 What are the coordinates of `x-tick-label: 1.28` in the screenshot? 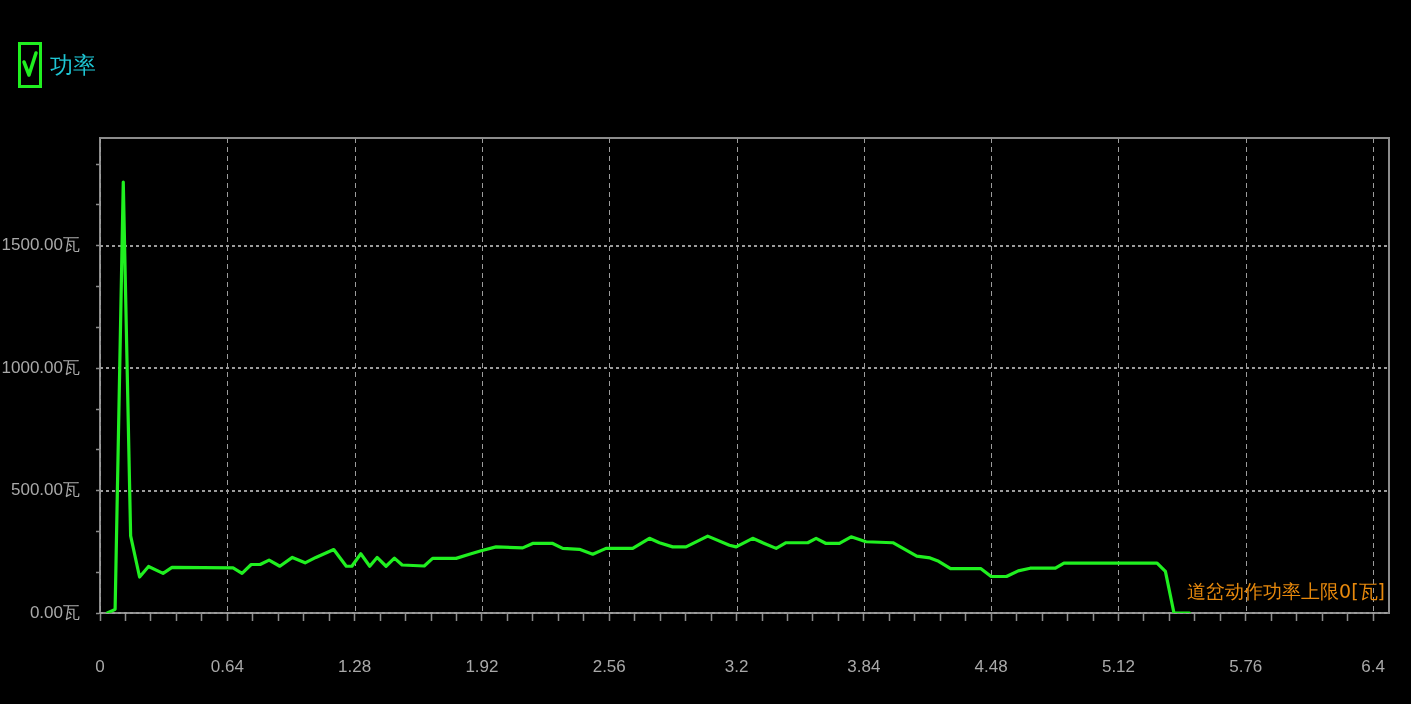 It's located at (355, 666).